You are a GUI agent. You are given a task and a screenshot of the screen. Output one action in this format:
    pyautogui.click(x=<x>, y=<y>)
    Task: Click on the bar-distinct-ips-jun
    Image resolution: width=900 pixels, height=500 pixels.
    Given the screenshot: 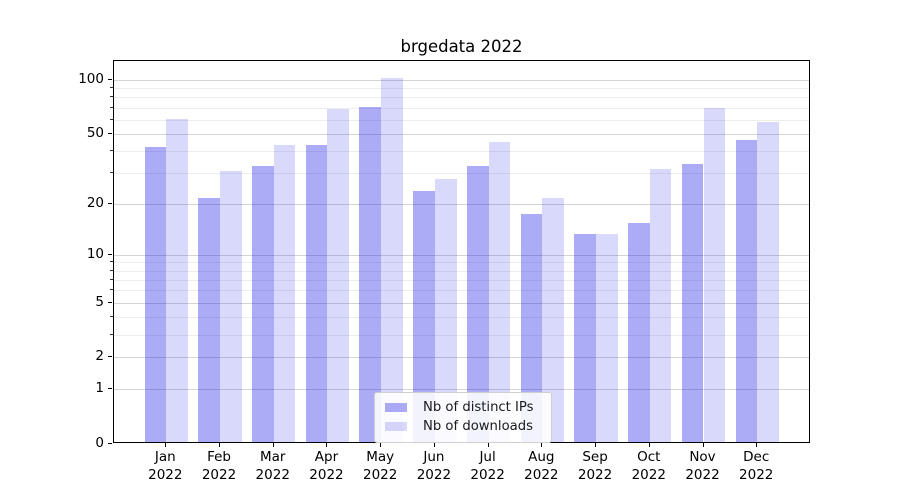 What is the action you would take?
    pyautogui.click(x=424, y=316)
    